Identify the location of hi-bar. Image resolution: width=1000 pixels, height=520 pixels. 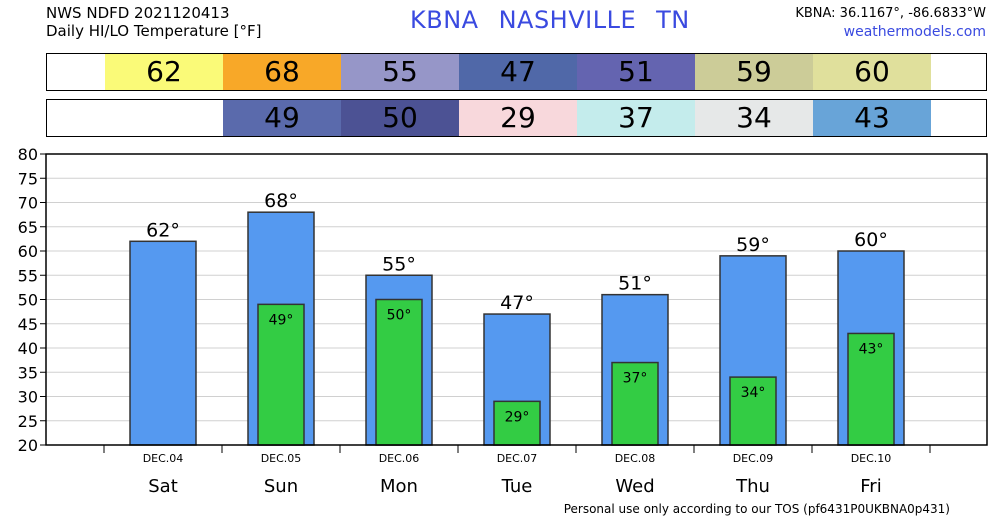
(163, 343).